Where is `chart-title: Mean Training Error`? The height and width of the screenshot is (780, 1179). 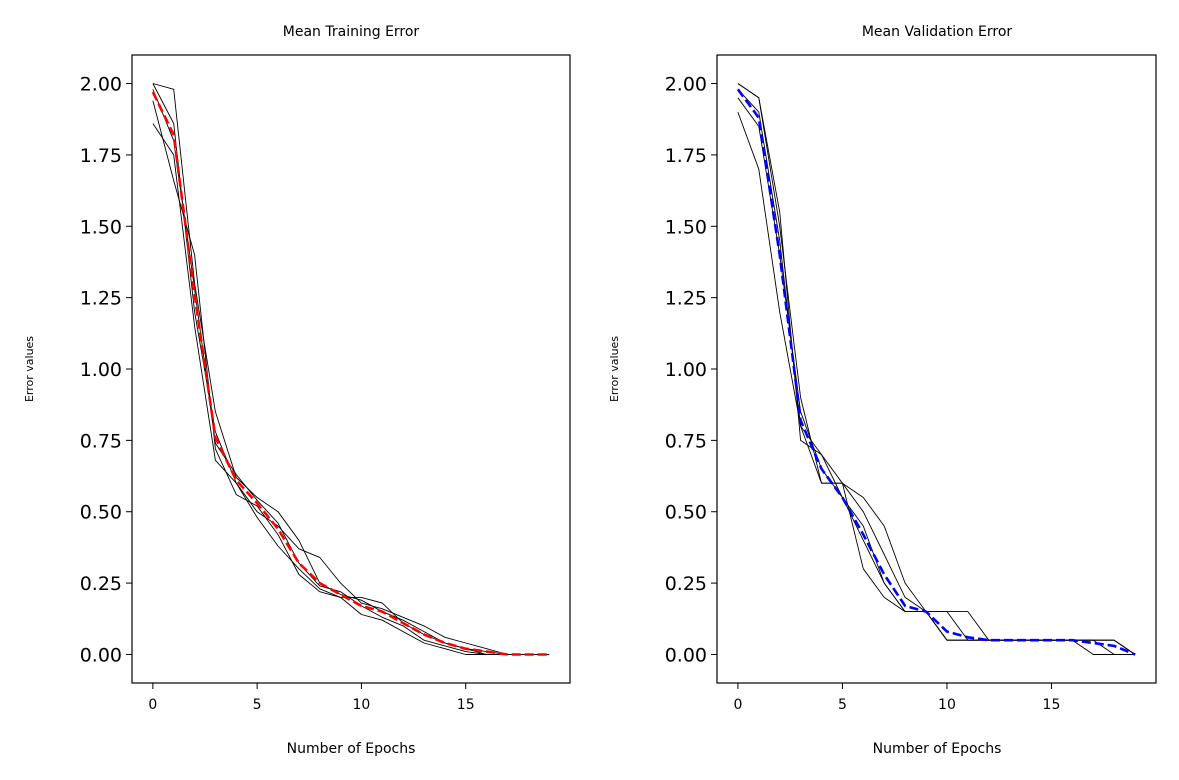 chart-title: Mean Training Error is located at coordinates (351, 32).